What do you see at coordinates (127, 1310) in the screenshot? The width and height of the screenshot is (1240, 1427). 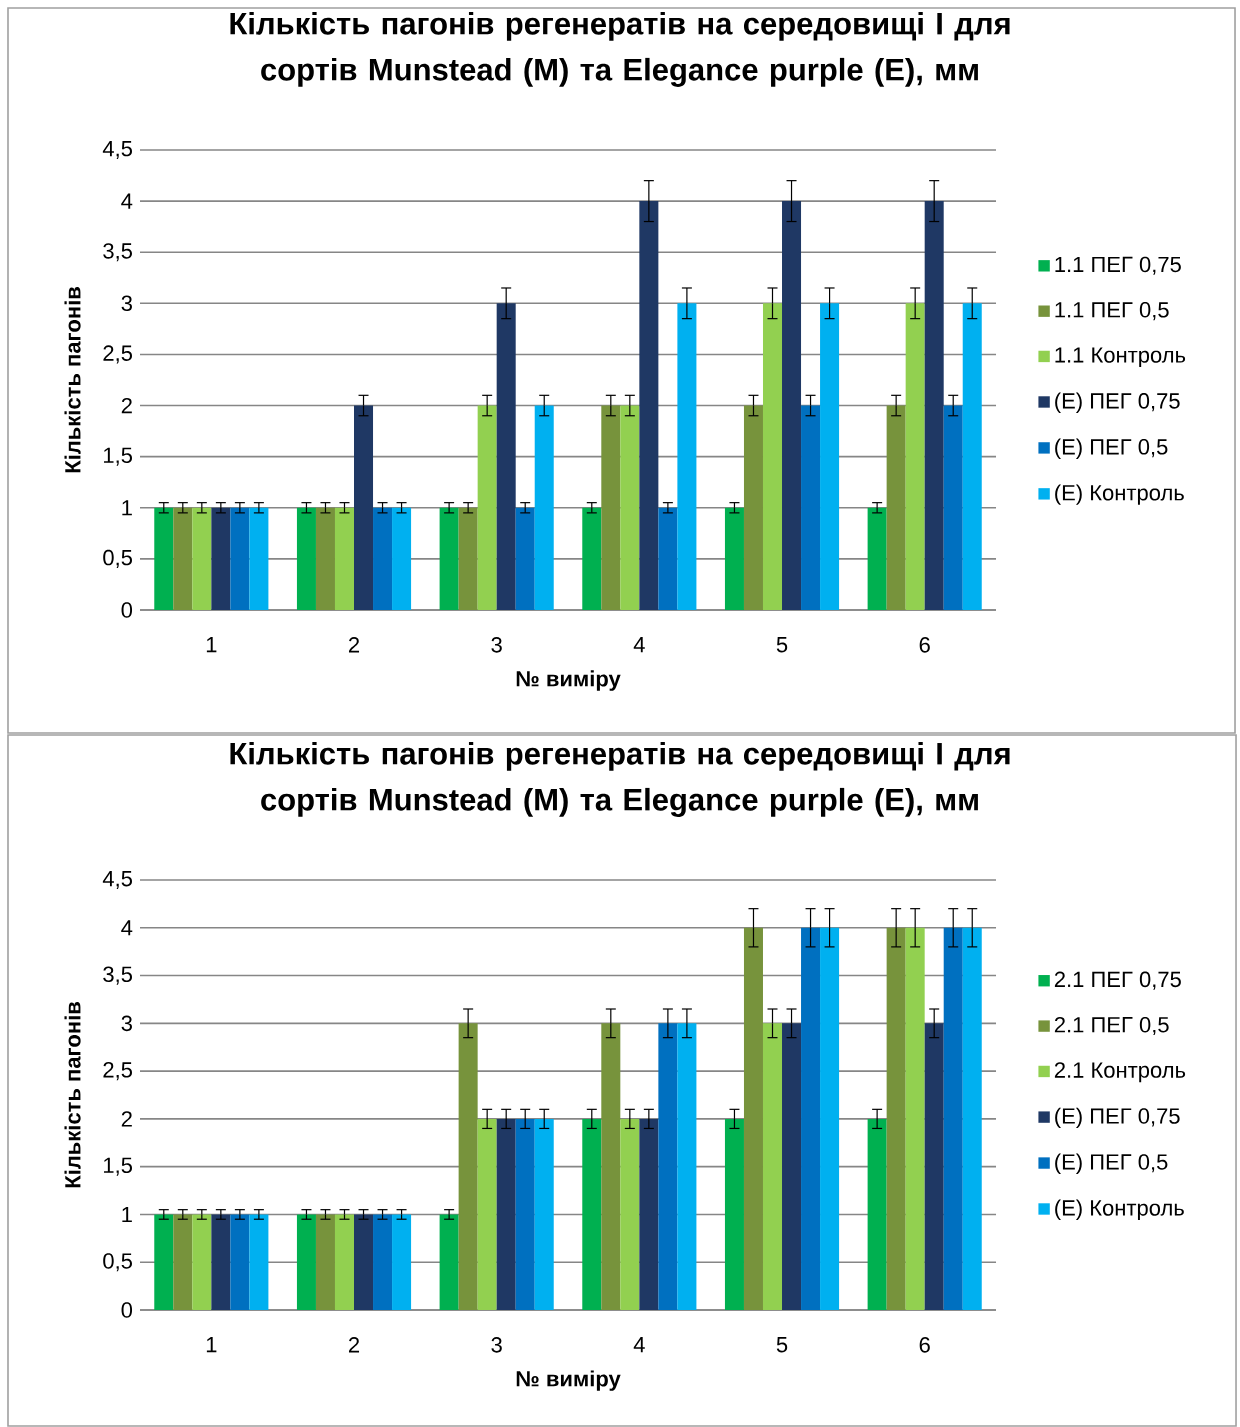 I see `y-tick-label: 0` at bounding box center [127, 1310].